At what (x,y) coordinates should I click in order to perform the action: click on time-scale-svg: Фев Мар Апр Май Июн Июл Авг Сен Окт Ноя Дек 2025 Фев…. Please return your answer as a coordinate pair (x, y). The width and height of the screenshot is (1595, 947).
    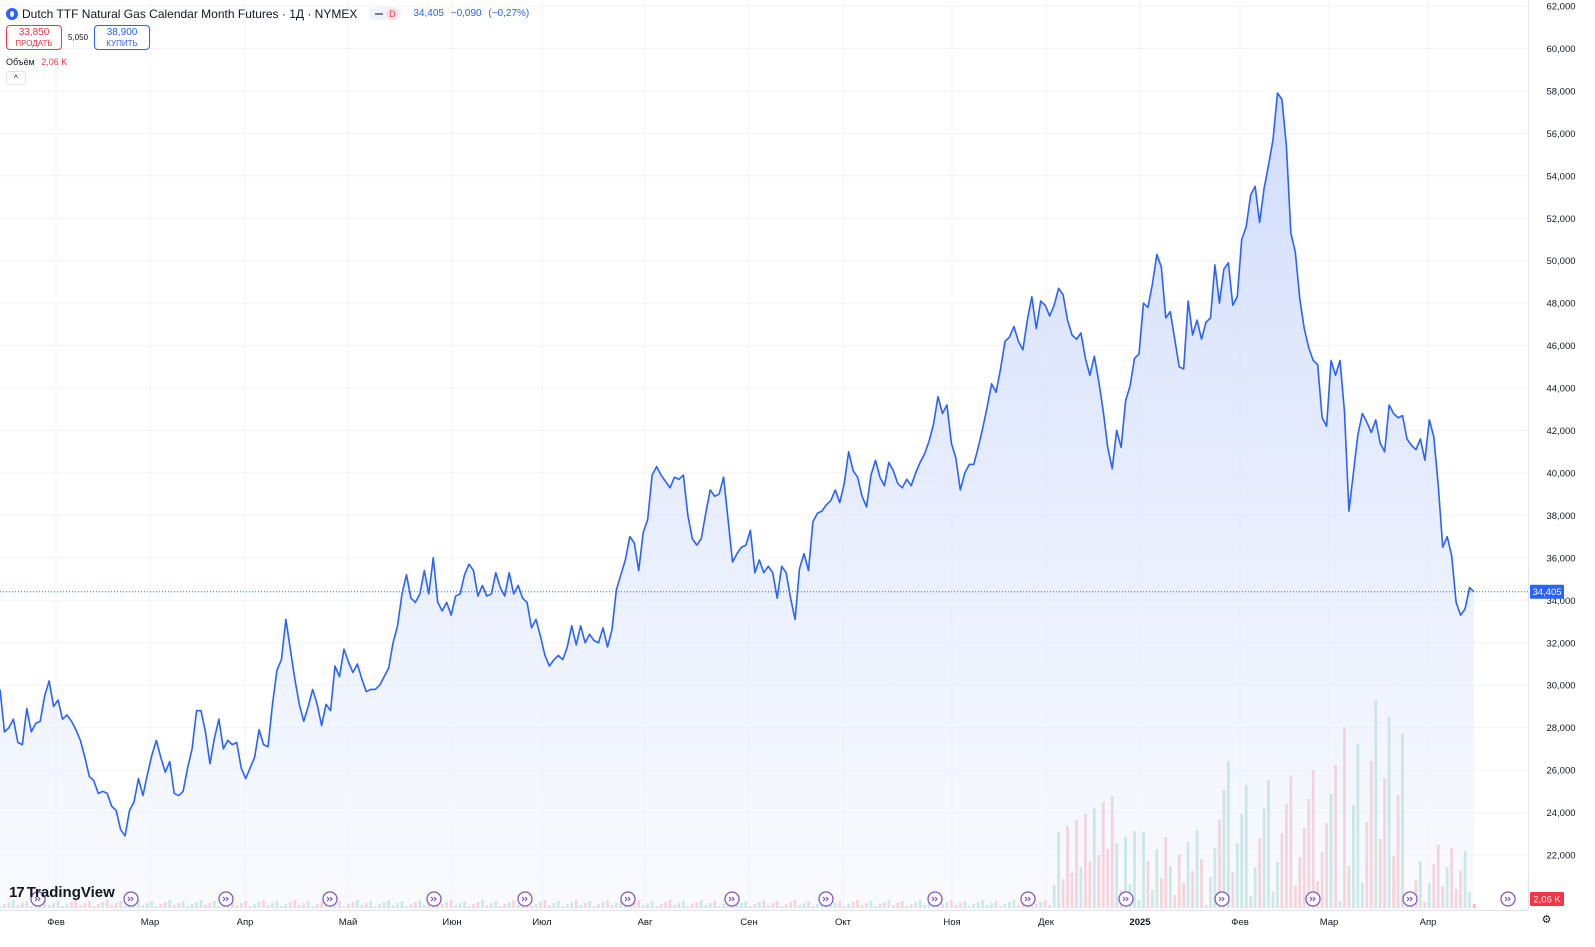
    Looking at the image, I should click on (742, 922).